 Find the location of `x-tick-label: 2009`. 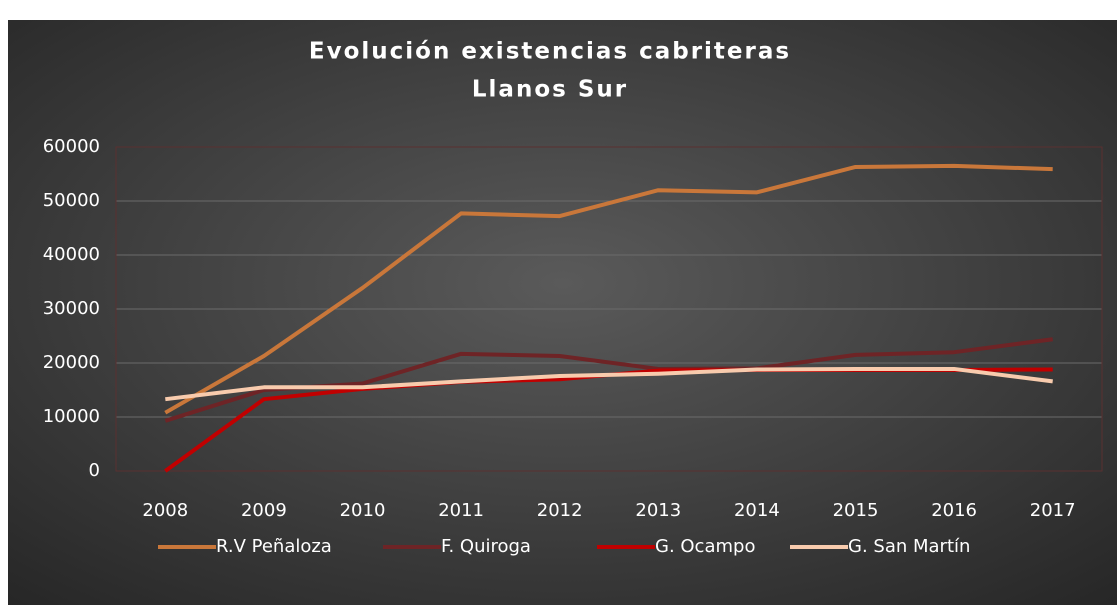

x-tick-label: 2009 is located at coordinates (264, 510).